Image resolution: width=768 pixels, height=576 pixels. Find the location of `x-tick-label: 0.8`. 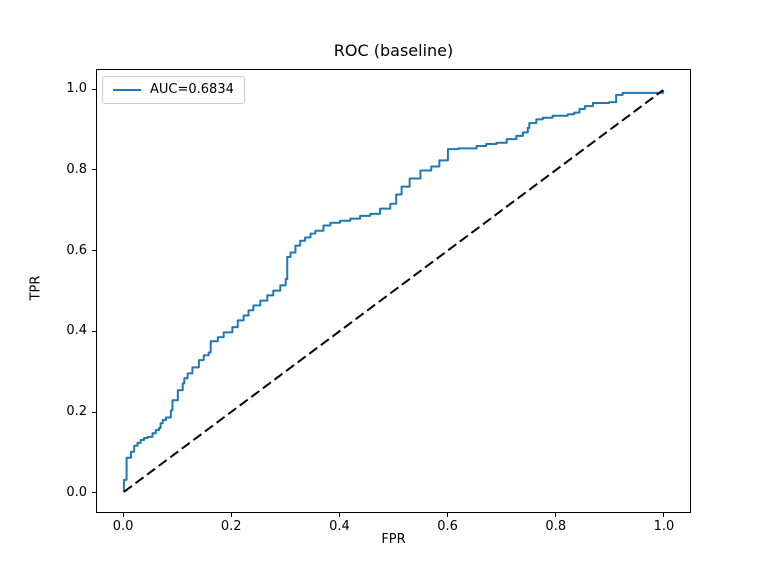

x-tick-label: 0.8 is located at coordinates (556, 526).